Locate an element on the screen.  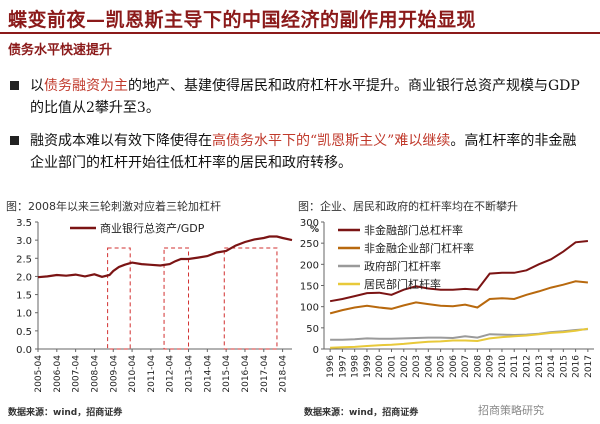
left-chart-source: 数据来源：wind，招商证券 is located at coordinates (65, 413).